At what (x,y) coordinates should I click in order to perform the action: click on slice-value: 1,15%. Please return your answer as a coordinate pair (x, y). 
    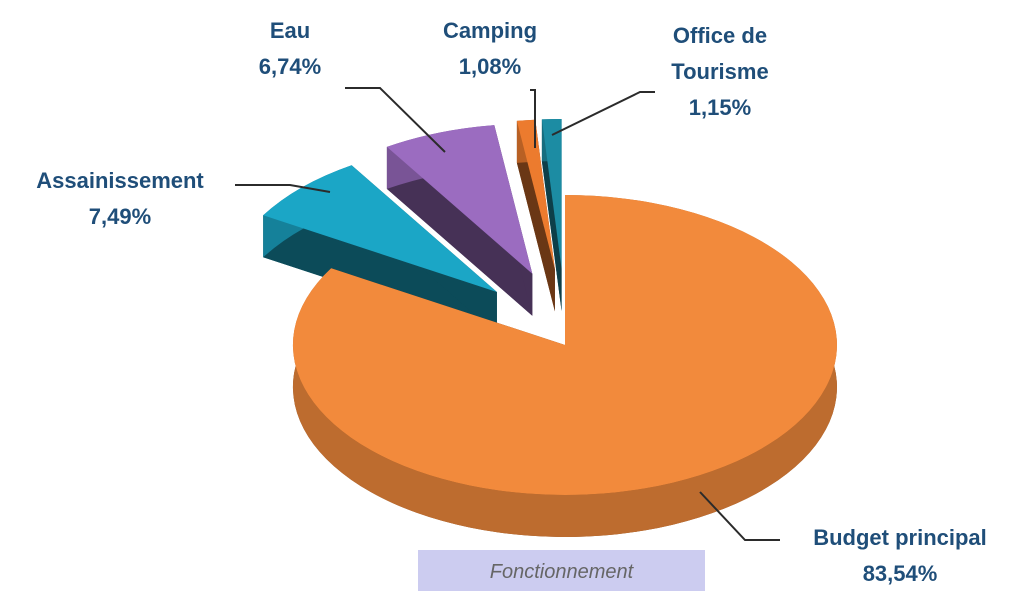
    Looking at the image, I should click on (720, 107).